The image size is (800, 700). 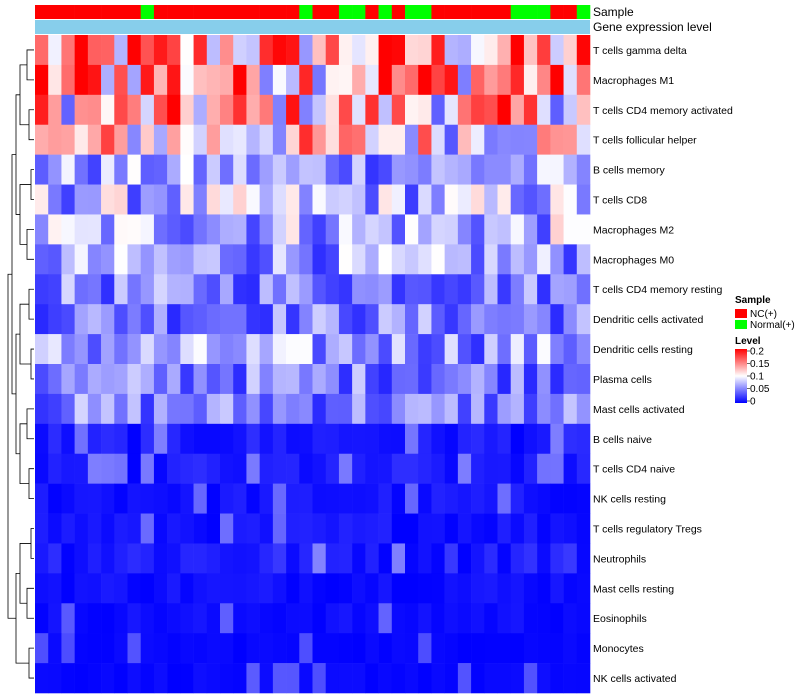 What do you see at coordinates (622, 380) in the screenshot?
I see `row-label: Plasma cells` at bounding box center [622, 380].